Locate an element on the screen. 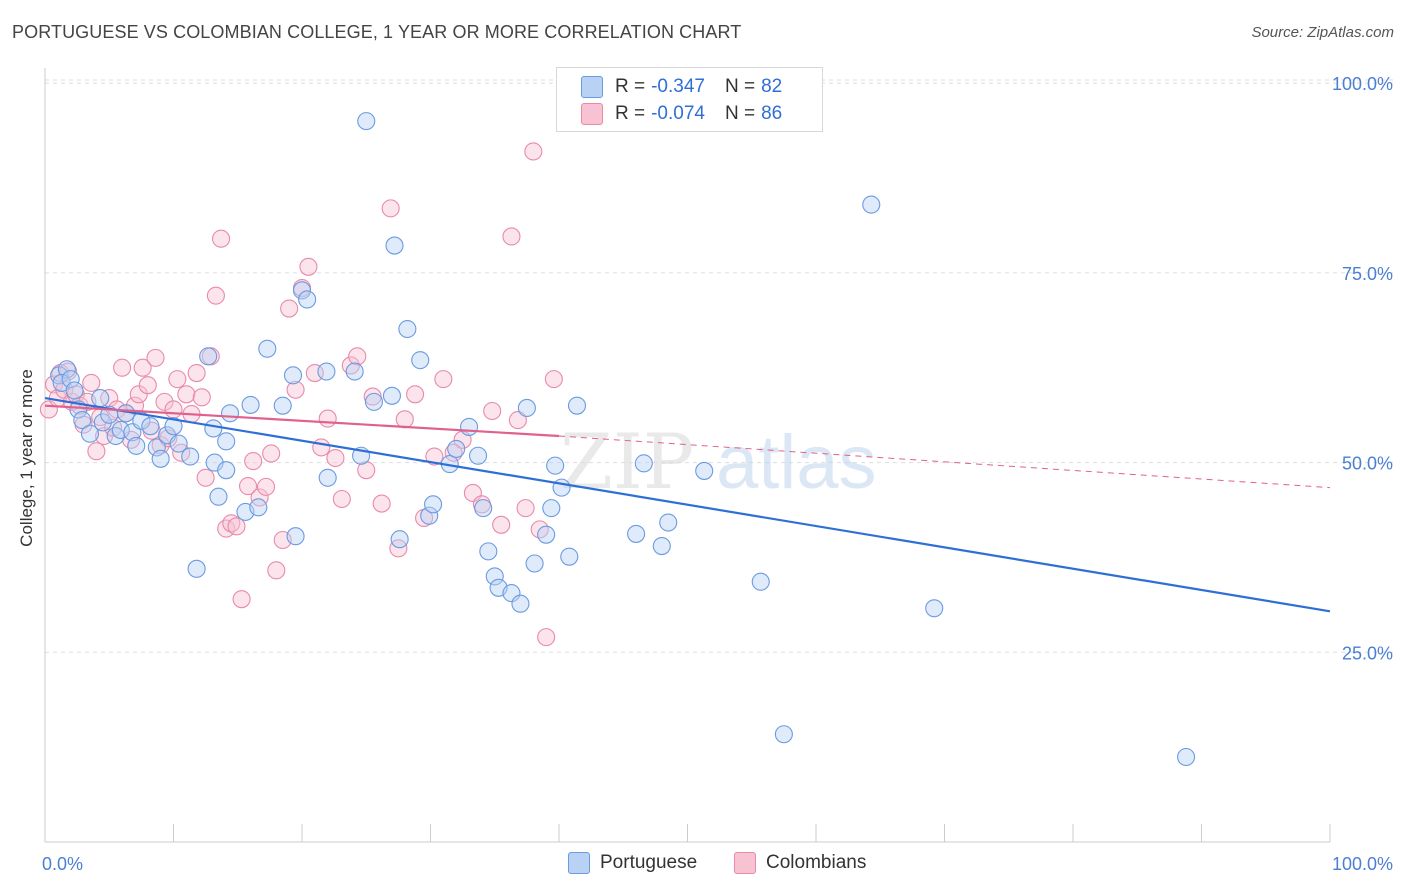 The width and height of the screenshot is (1406, 892). legend-row-portuguese: R = -0.347 N = 82 is located at coordinates (681, 87).